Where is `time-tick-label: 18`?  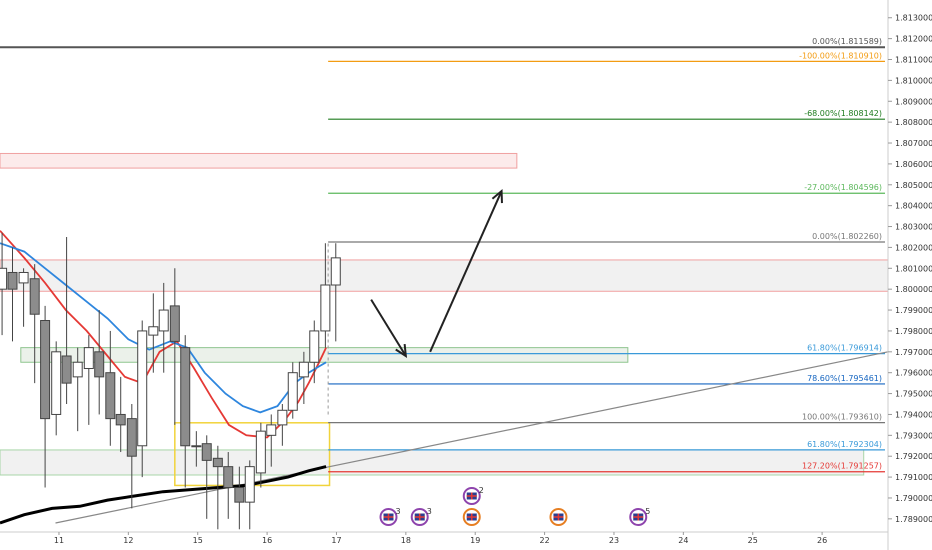
time-tick-label: 18 is located at coordinates (406, 540).